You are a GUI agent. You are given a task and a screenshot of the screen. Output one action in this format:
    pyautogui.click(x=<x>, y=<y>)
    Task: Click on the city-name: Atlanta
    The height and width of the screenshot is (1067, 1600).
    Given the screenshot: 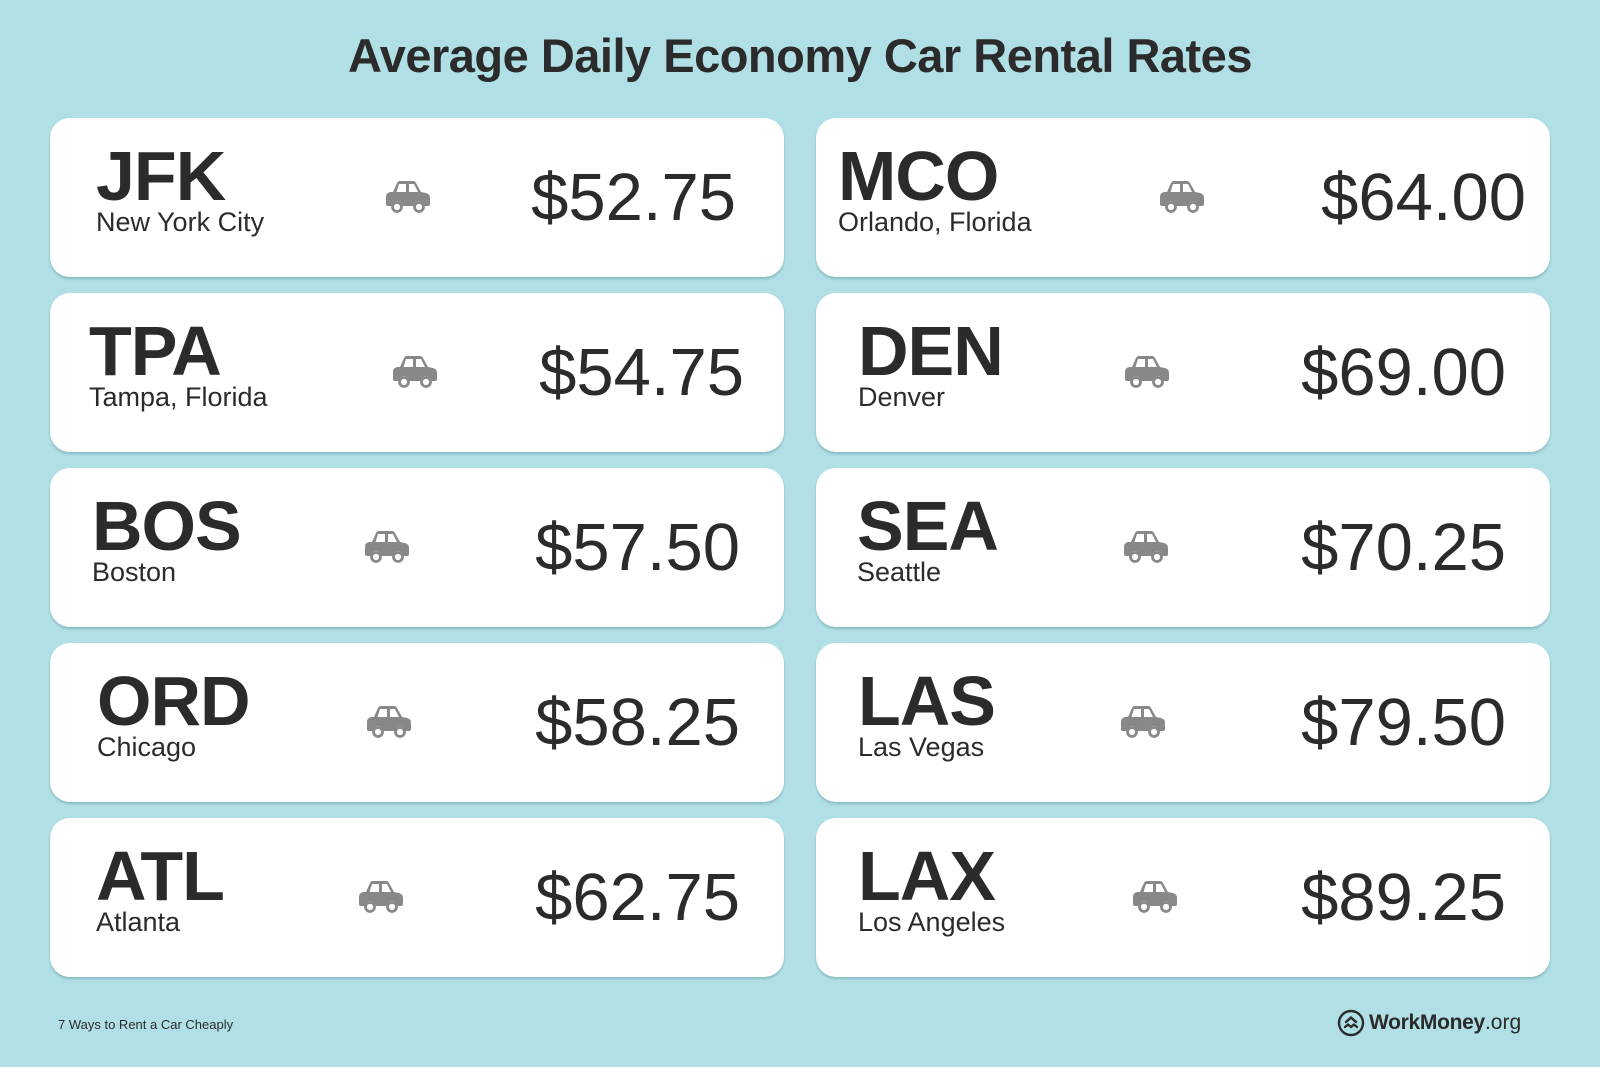 What is the action you would take?
    pyautogui.click(x=138, y=922)
    